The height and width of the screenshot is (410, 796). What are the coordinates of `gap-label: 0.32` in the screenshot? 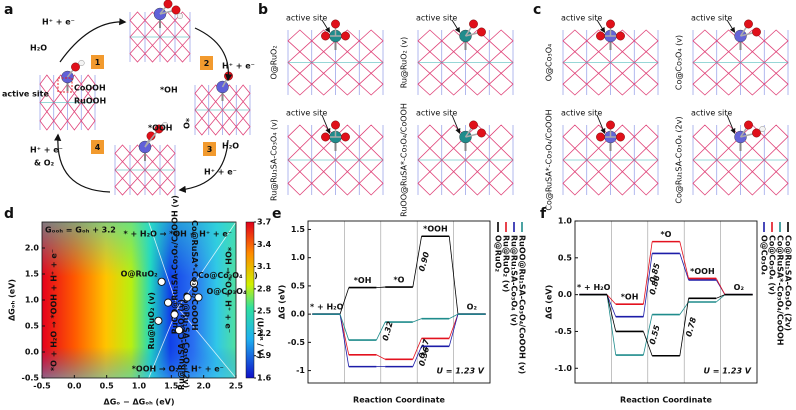 It's located at (388, 331).